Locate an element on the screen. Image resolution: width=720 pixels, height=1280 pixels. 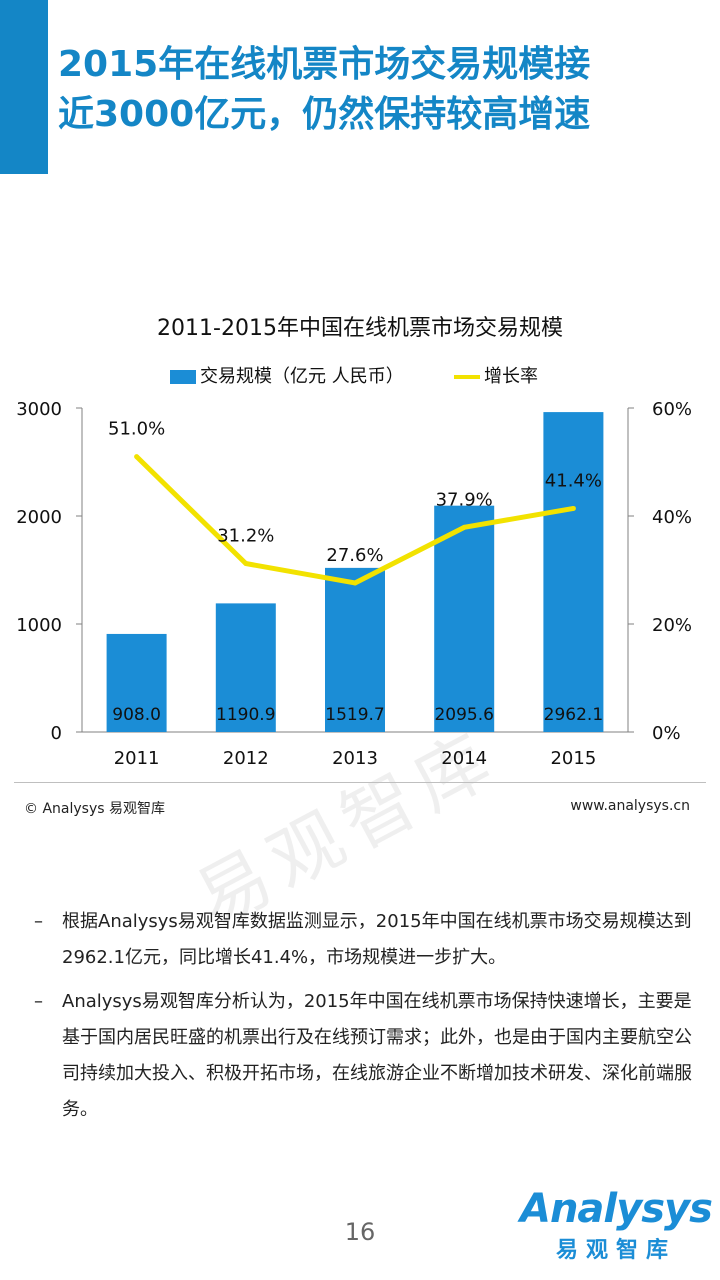
page-title-line-2: 近3000亿元，仍然保持较高增速 is located at coordinates (324, 114).